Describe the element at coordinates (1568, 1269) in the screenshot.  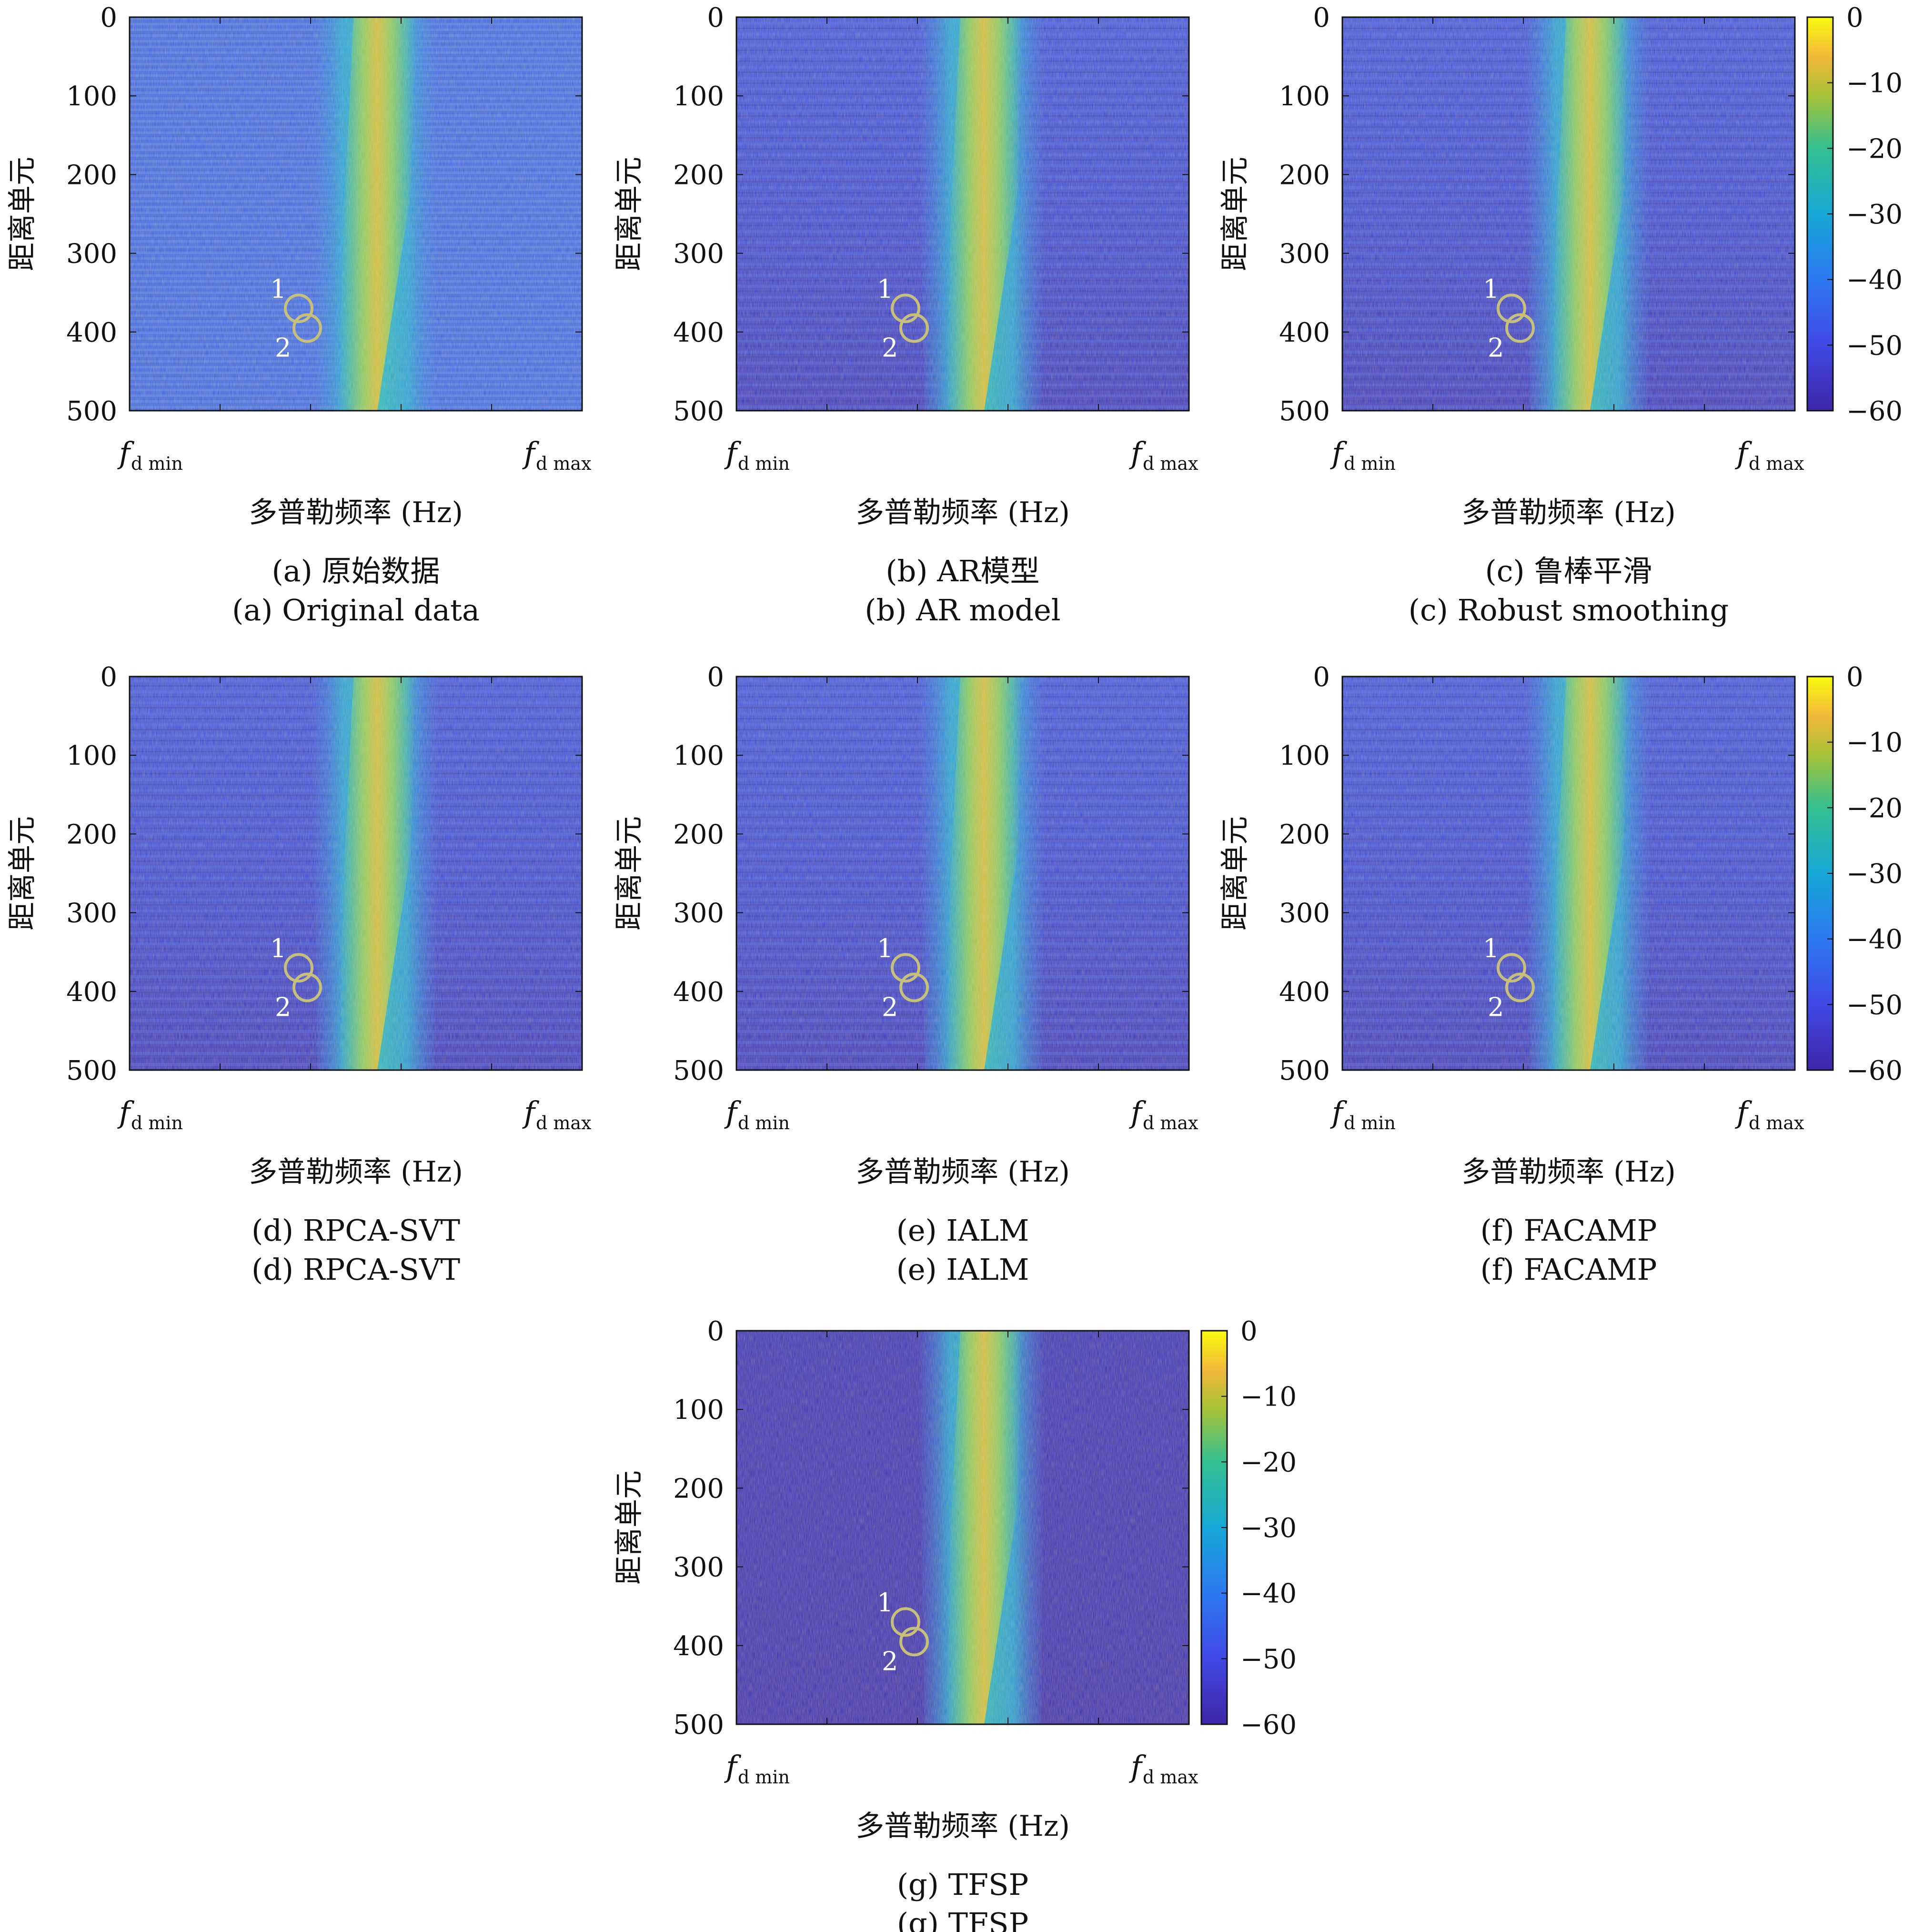
I see `panel-caption-en: (f) FACAMP` at that location.